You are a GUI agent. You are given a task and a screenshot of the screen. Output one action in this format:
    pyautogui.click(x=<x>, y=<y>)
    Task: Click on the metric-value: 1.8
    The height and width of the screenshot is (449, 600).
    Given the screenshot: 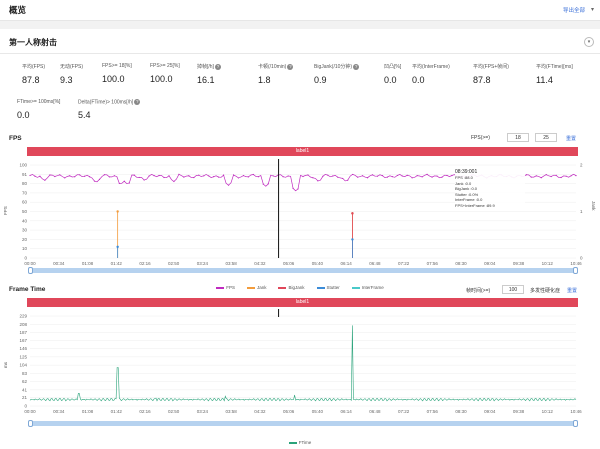 What is the action you would take?
    pyautogui.click(x=264, y=80)
    